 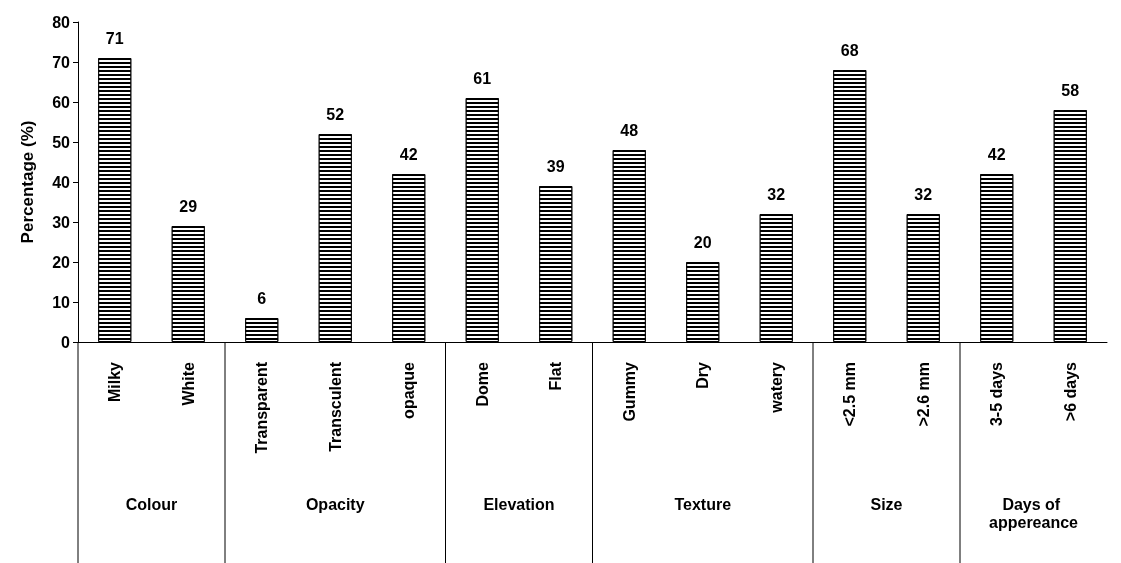 I want to click on y-tick-label: 20, so click(x=61, y=262).